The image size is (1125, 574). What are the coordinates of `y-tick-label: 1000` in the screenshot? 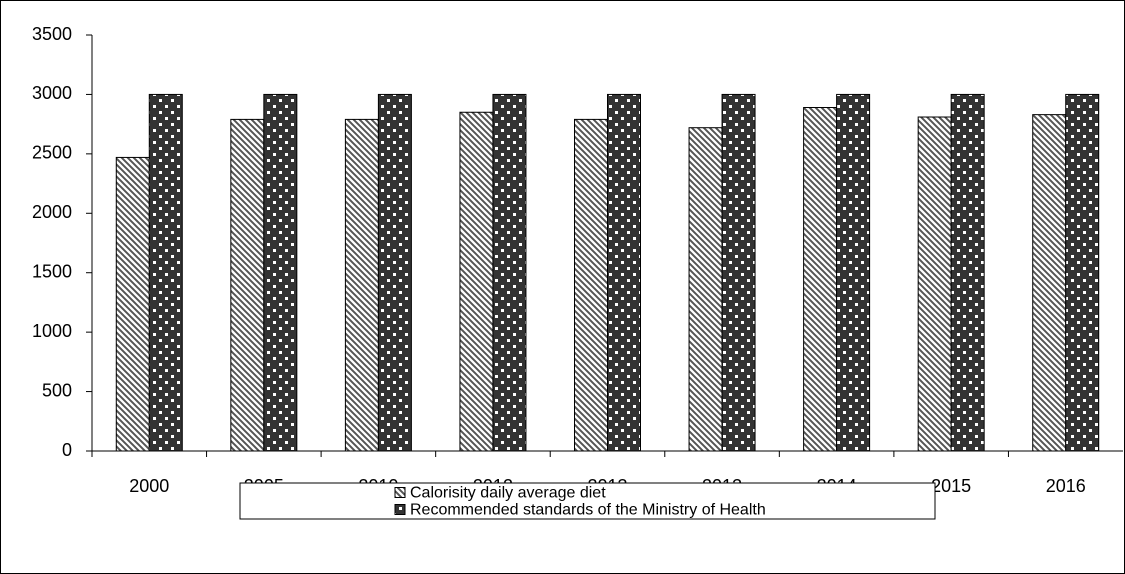 It's located at (52, 331).